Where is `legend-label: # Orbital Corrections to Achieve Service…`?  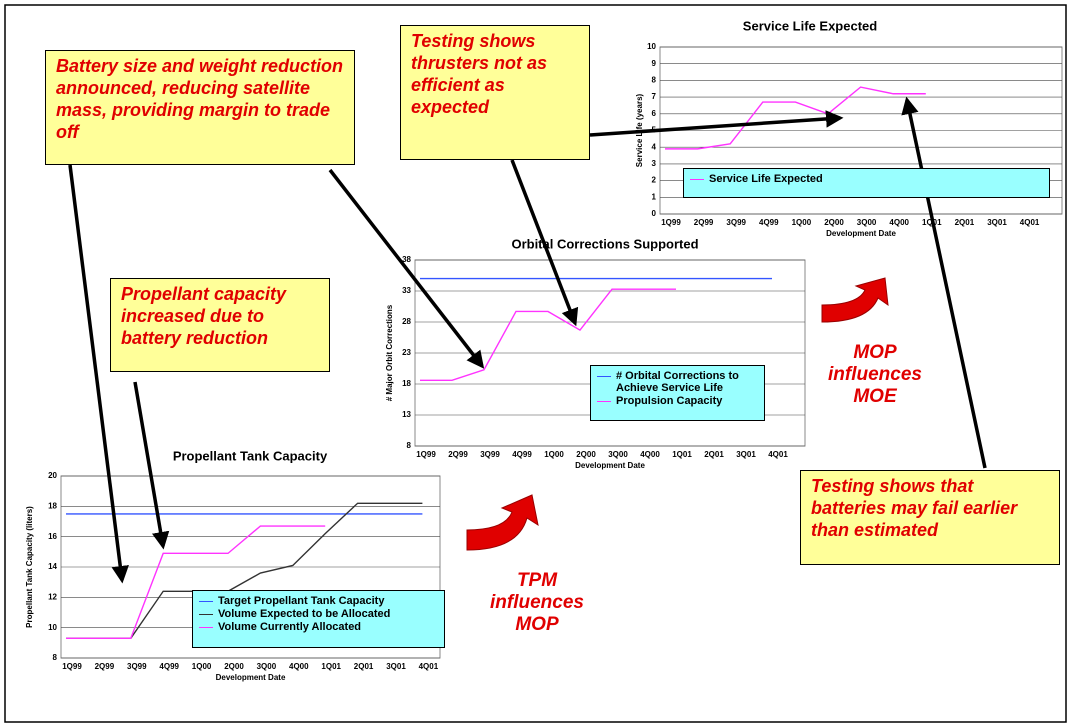
legend-label: # Orbital Corrections to Achieve Service… is located at coordinates (677, 382).